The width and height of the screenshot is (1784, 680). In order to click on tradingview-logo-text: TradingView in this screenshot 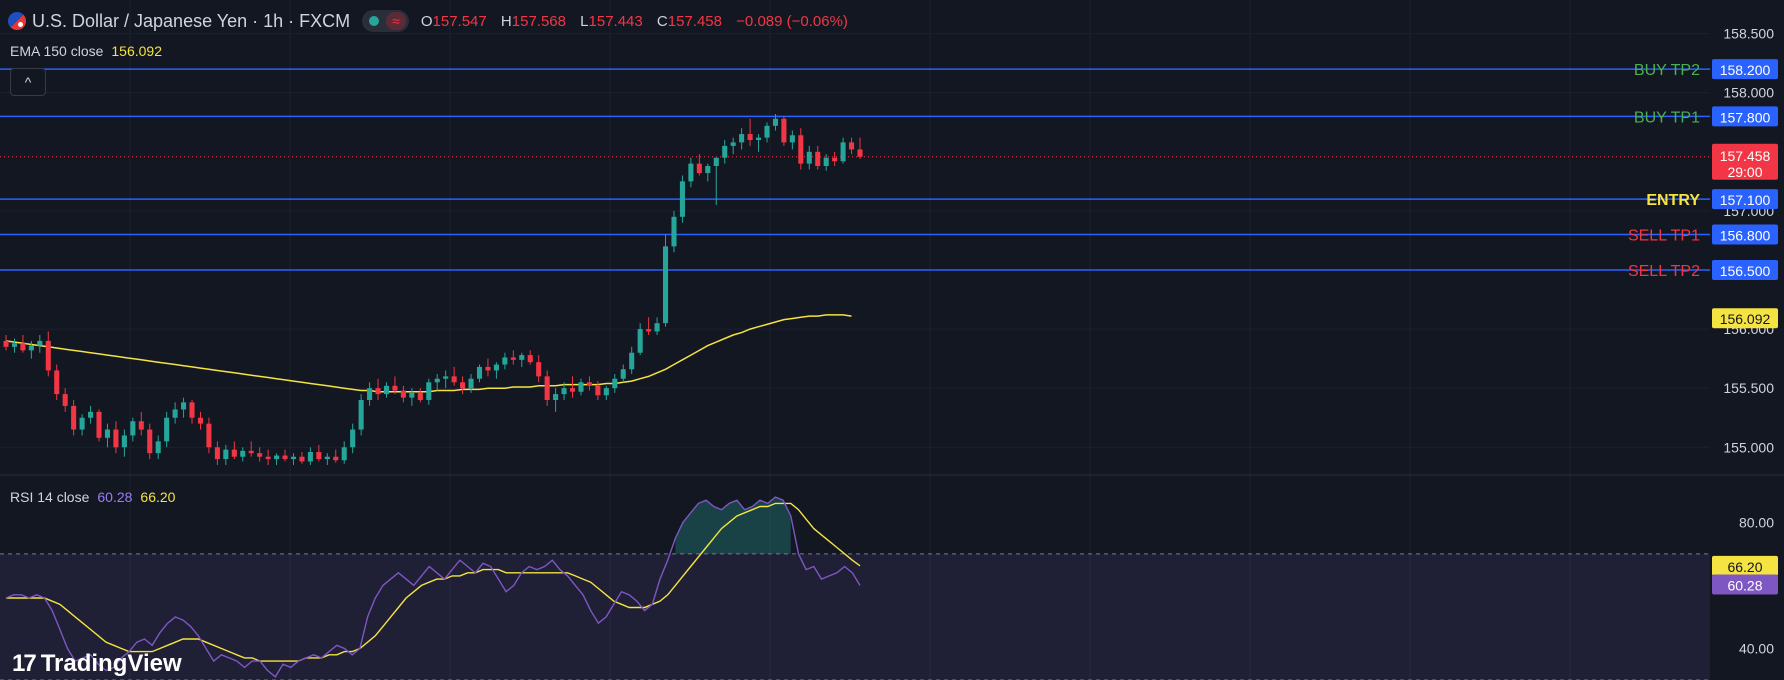, I will do `click(111, 663)`.